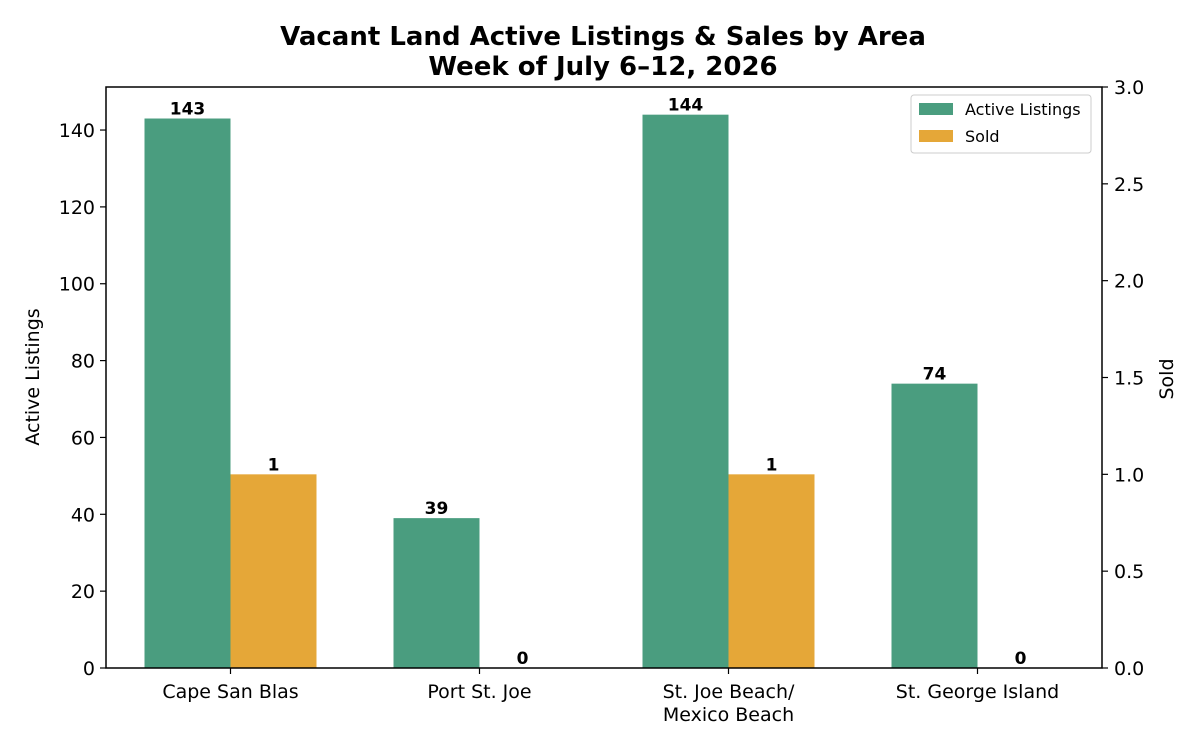 Image resolution: width=1200 pixels, height=750 pixels. I want to click on y2-tick-label: 1.5, so click(1129, 379).